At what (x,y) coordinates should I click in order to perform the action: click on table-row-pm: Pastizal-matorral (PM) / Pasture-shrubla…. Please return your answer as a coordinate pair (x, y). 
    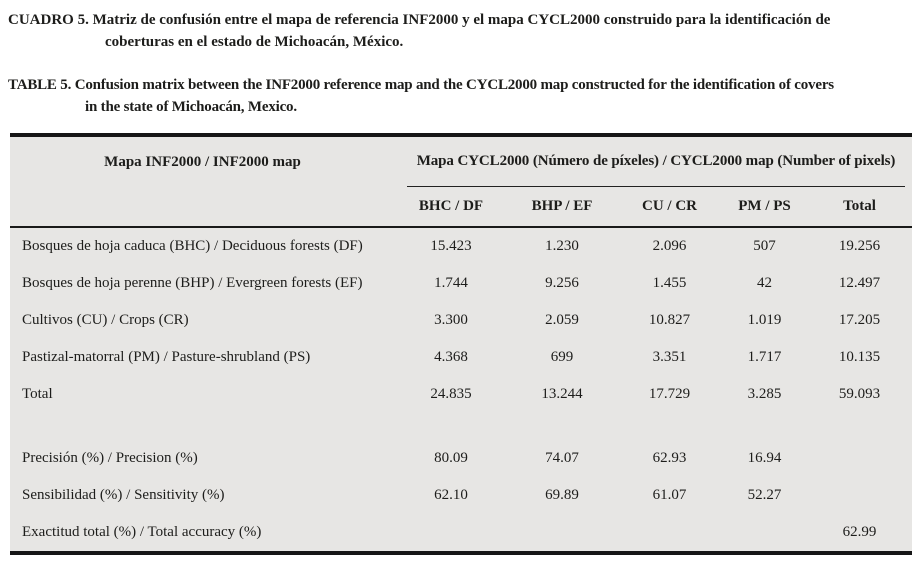
    Looking at the image, I should click on (461, 357).